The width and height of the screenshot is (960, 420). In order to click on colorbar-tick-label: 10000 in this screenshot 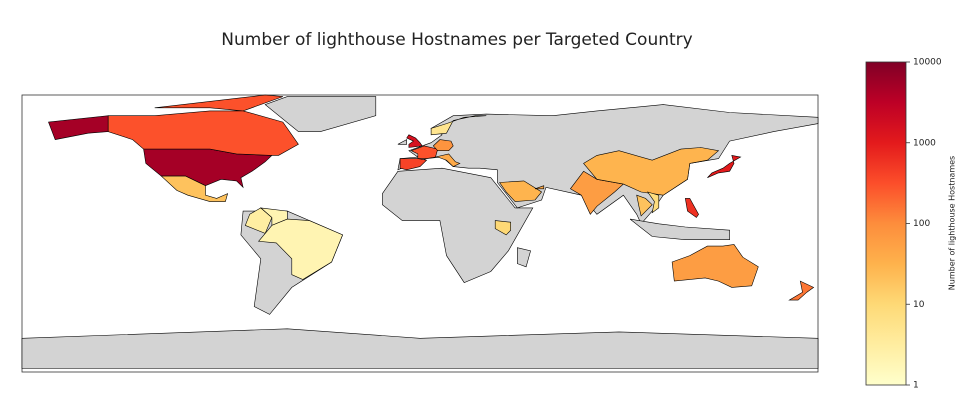, I will do `click(927, 63)`.